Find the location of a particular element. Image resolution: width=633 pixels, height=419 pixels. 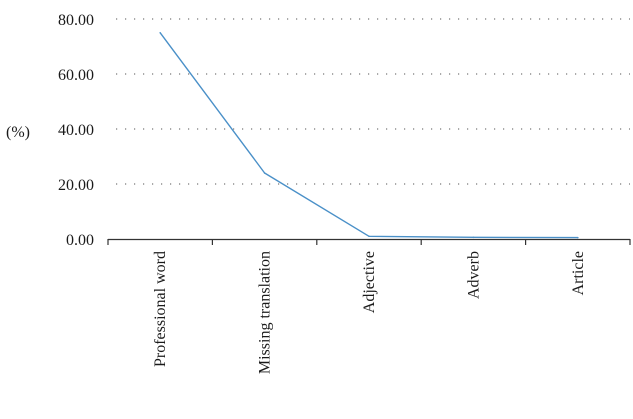

y-tick-label: 80.00 is located at coordinates (76, 20).